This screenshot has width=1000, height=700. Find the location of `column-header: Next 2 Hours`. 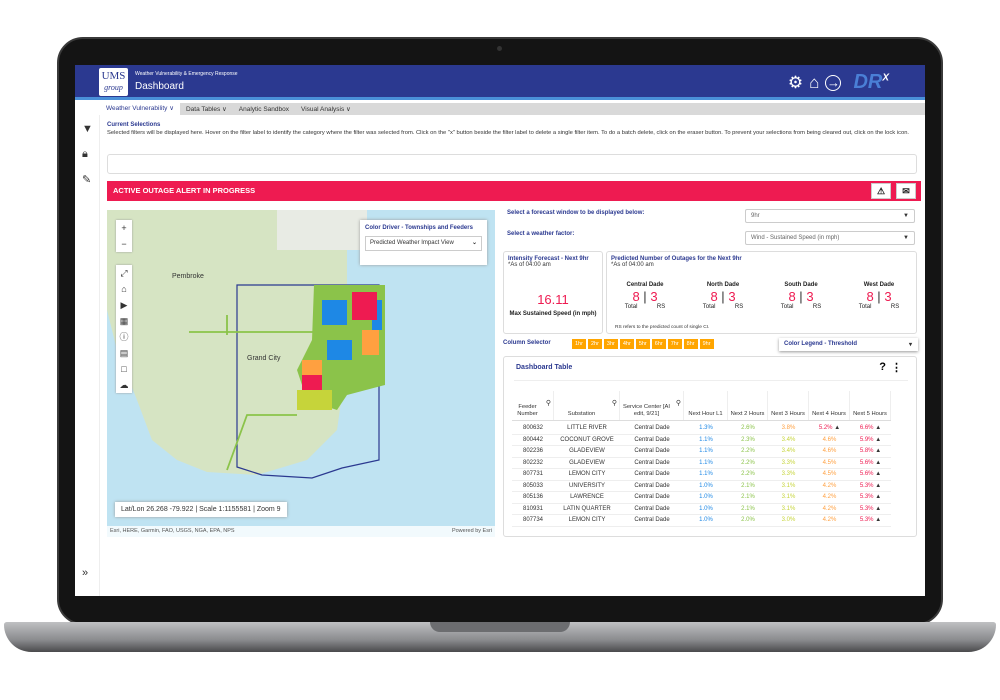

column-header: Next 2 Hours is located at coordinates (748, 405).